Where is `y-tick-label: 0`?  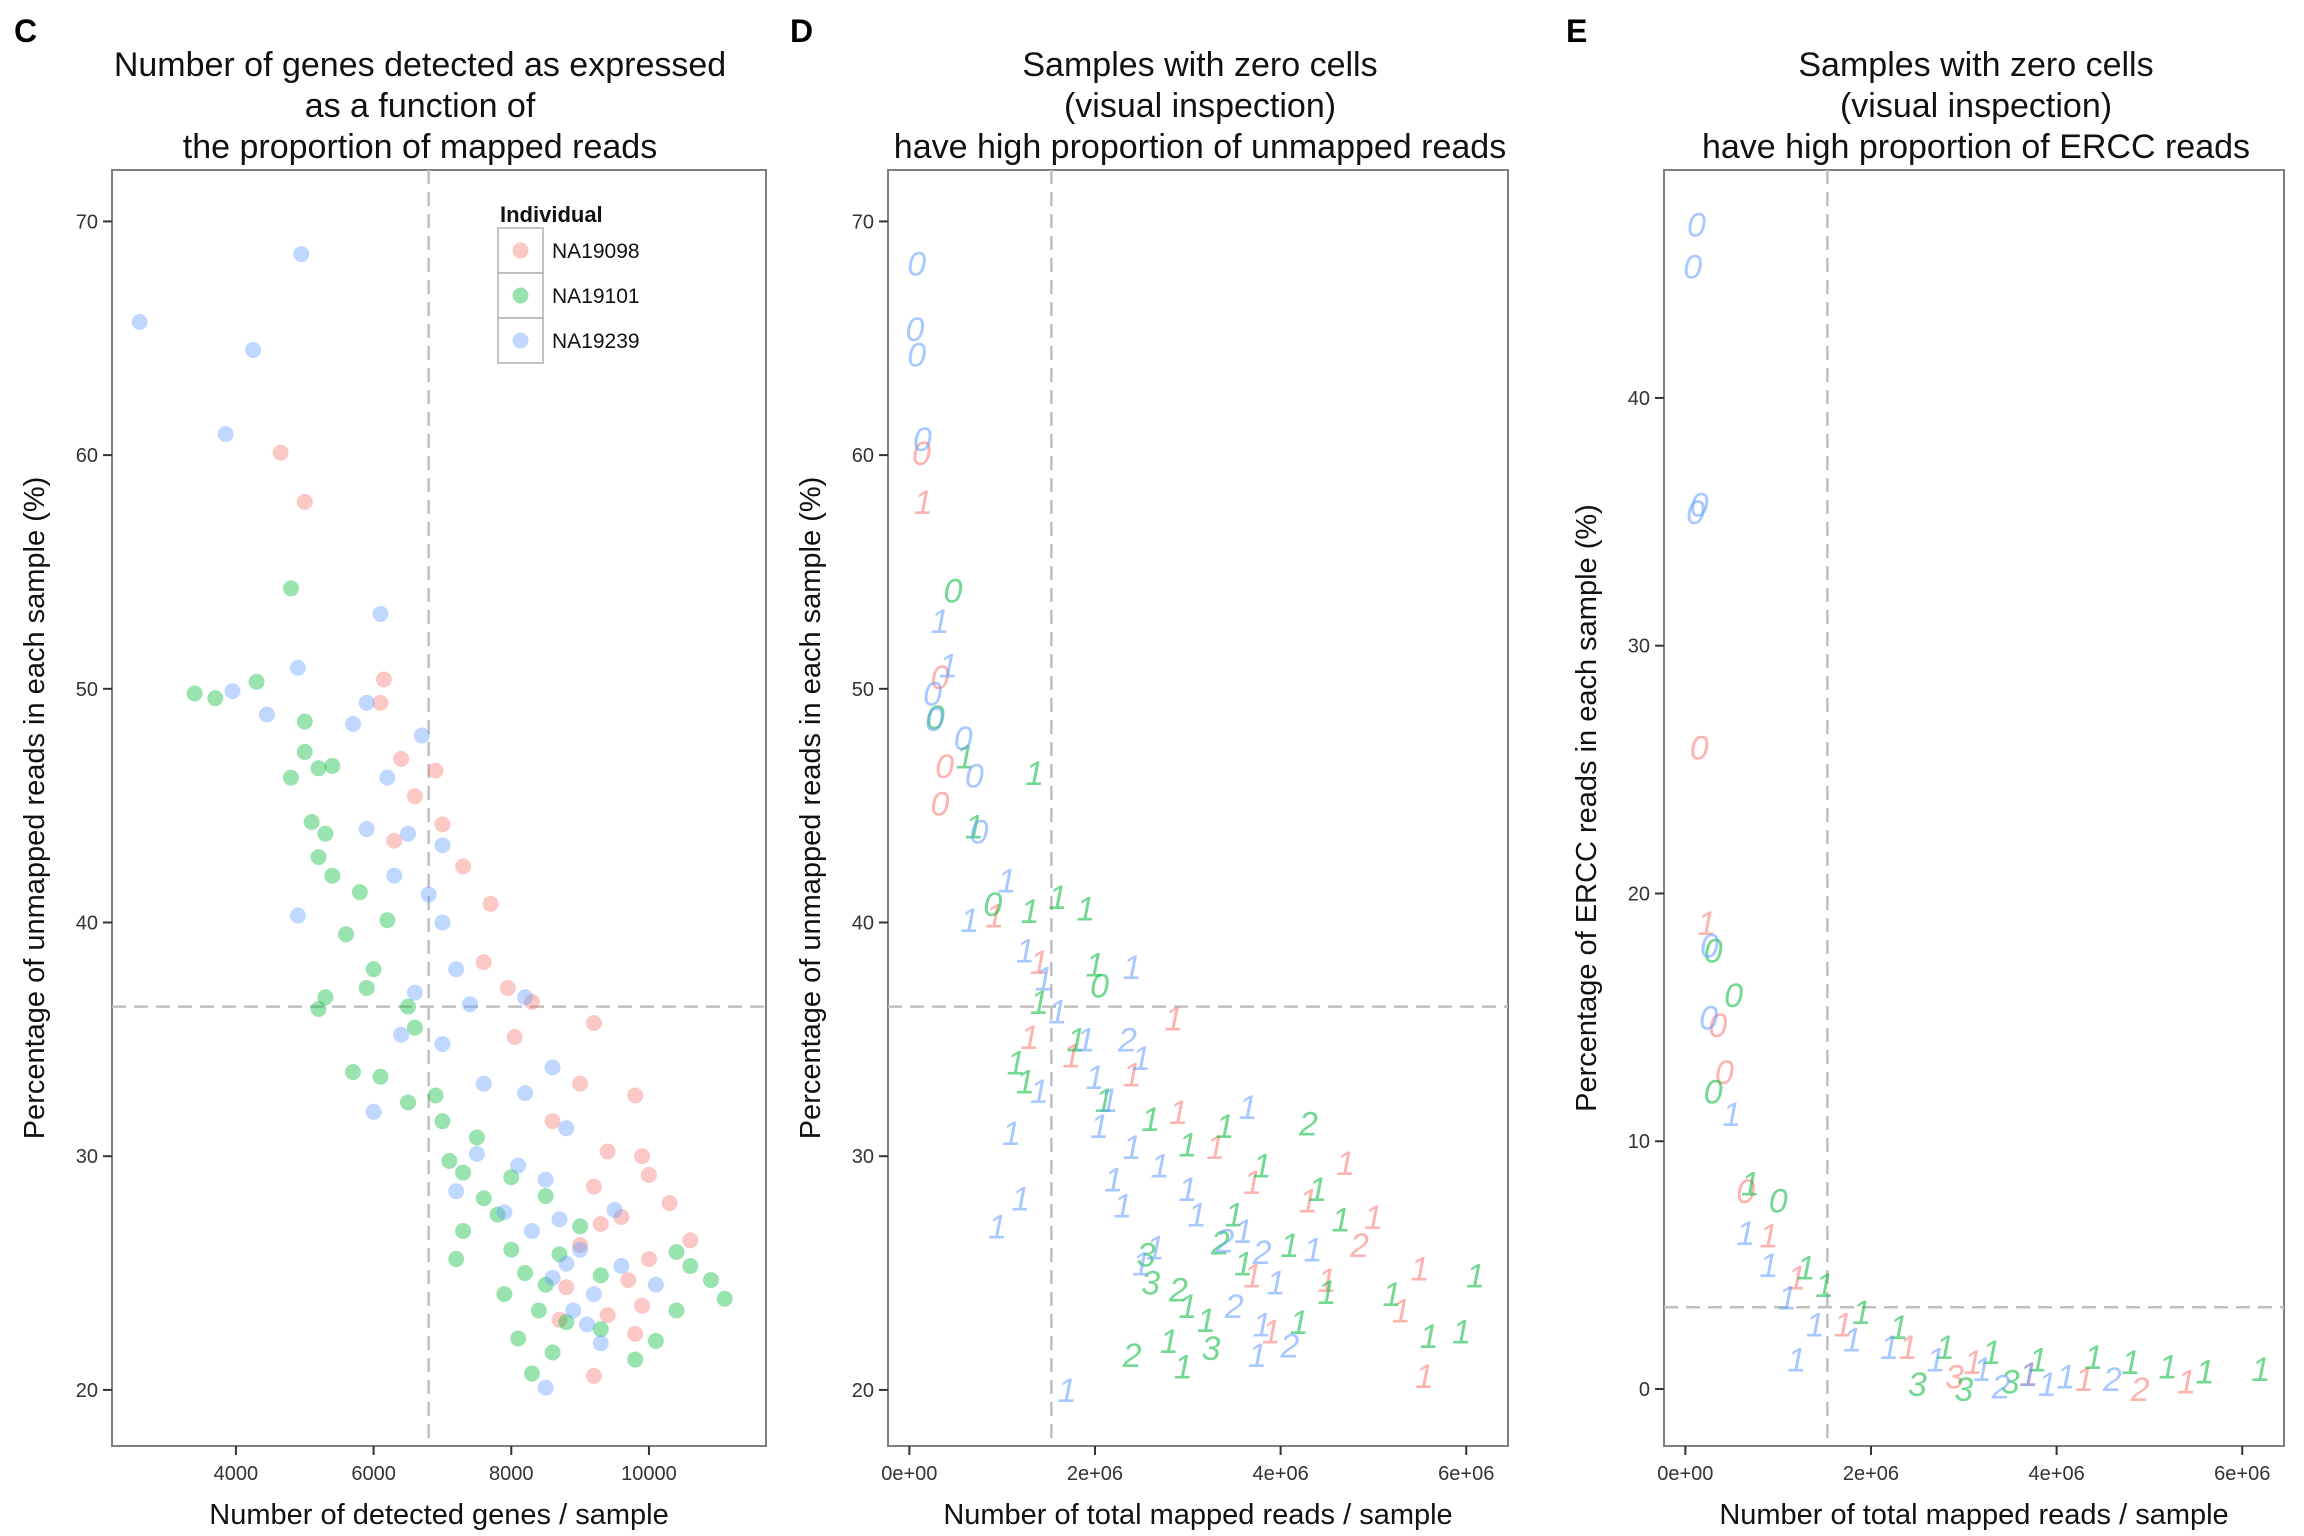
y-tick-label: 0 is located at coordinates (1644, 1390).